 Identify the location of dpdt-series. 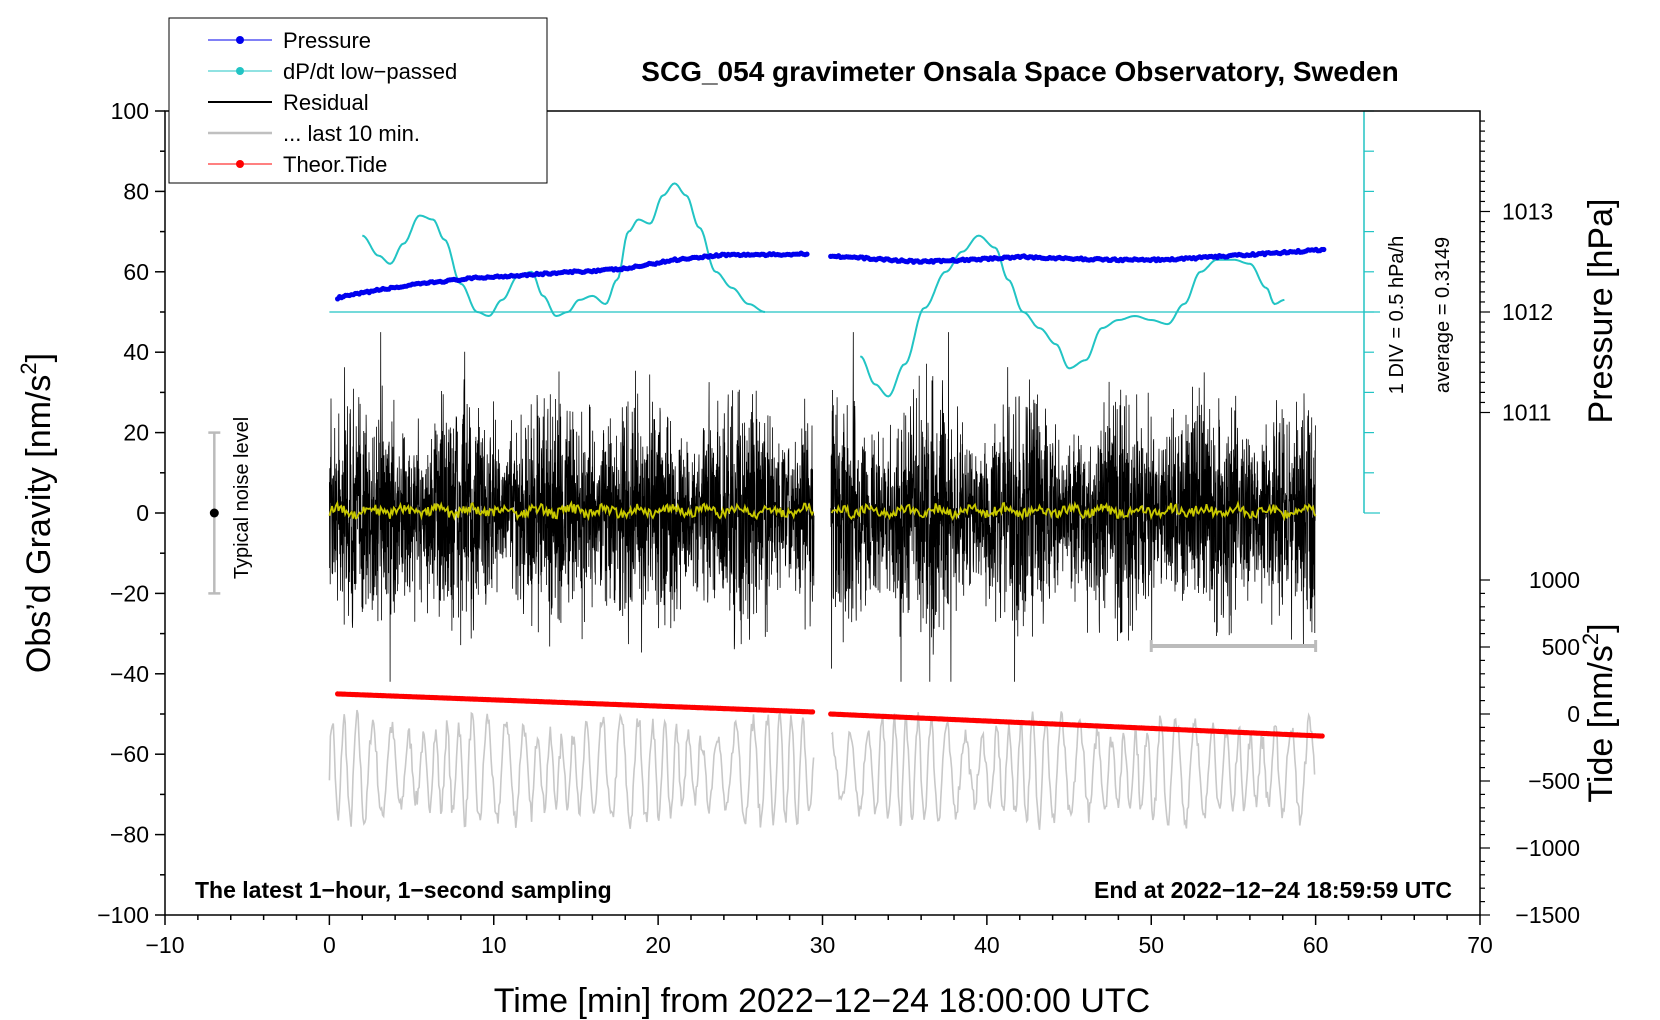
(823, 290).